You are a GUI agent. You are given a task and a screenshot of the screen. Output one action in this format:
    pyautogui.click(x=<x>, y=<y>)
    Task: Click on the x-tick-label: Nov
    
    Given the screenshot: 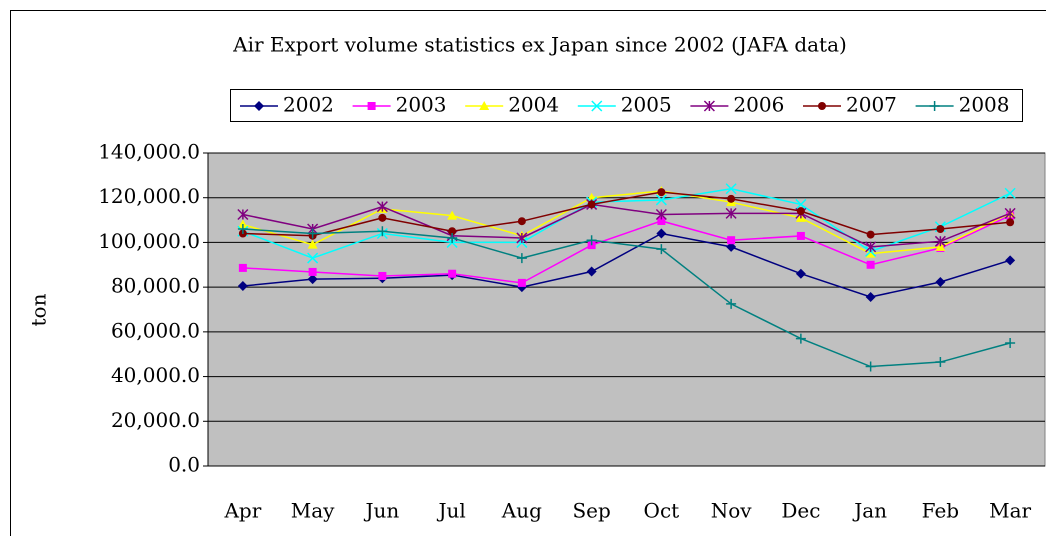 What is the action you would take?
    pyautogui.click(x=732, y=511)
    